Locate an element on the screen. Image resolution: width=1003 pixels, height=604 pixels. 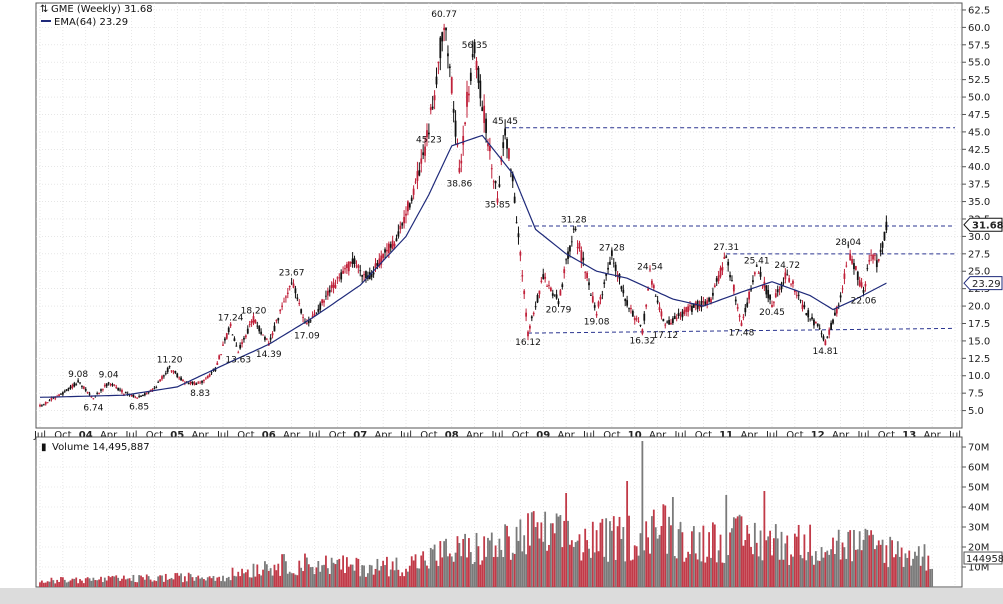
price-annotation: 24.72 is located at coordinates (787, 266).